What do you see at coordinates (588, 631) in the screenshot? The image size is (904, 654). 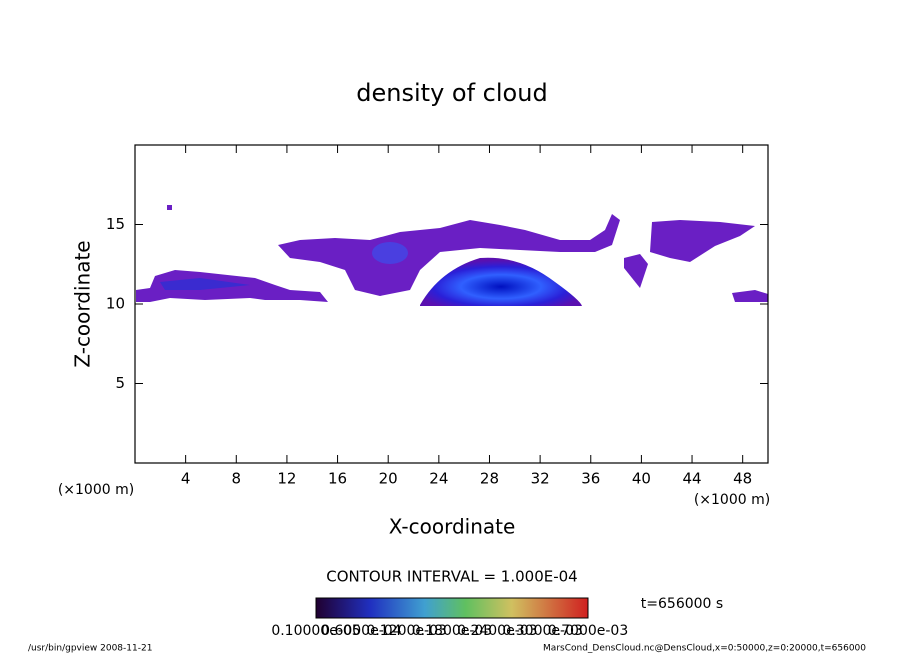 I see `colorbar-label: 0.7000e-03` at bounding box center [588, 631].